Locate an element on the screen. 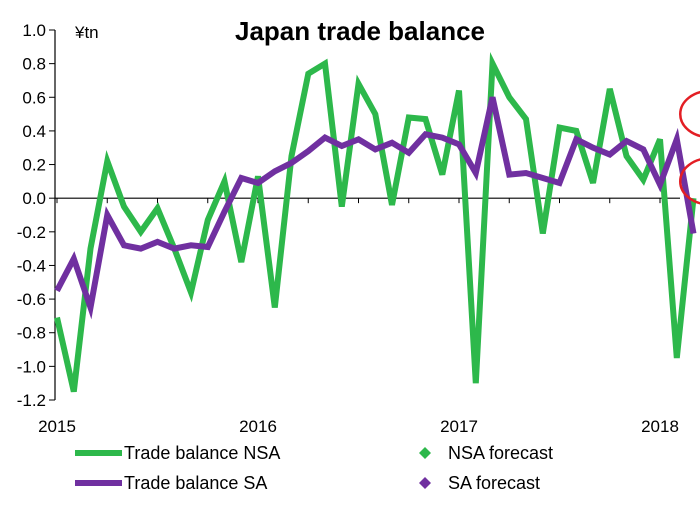 Image resolution: width=700 pixels, height=505 pixels. y-tick-label: 0.8 is located at coordinates (34, 64).